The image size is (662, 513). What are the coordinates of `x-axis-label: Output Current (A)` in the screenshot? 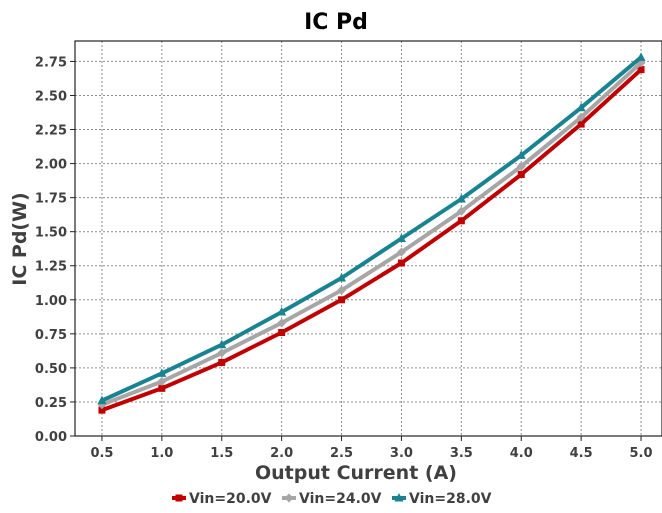 It's located at (356, 473).